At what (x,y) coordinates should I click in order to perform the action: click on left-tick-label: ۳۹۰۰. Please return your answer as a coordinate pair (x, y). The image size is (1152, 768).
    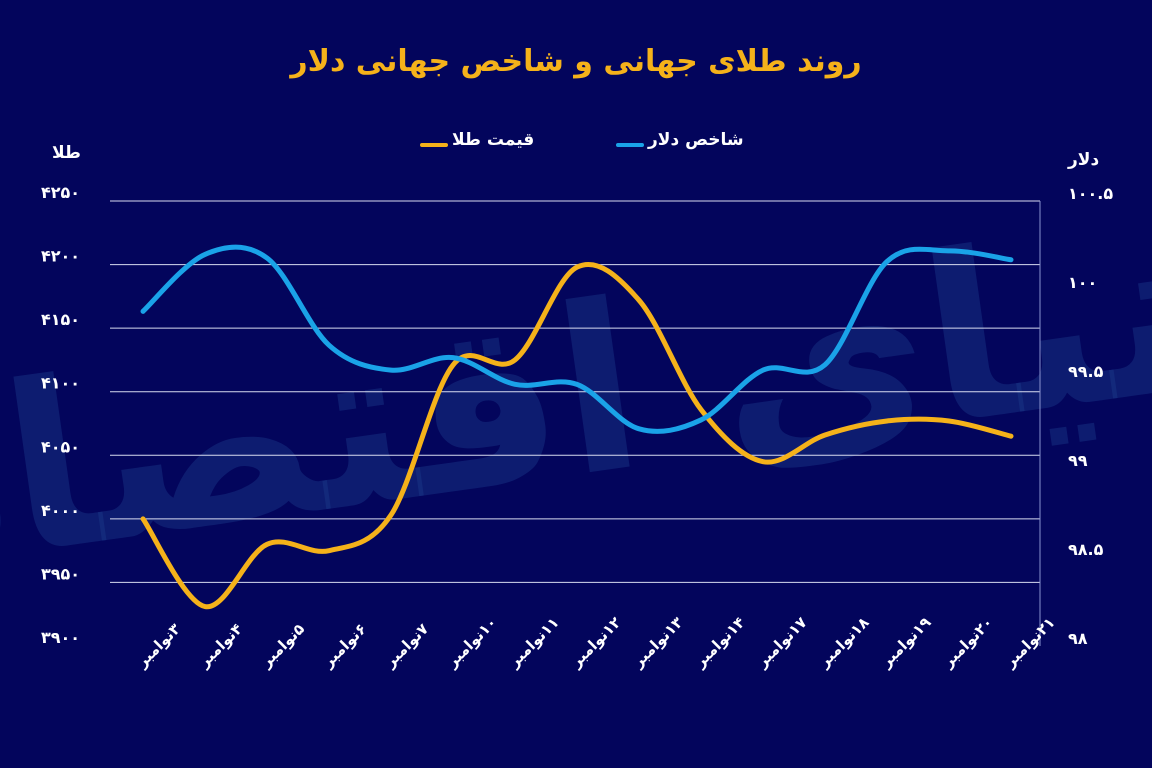
    Looking at the image, I should click on (60, 637).